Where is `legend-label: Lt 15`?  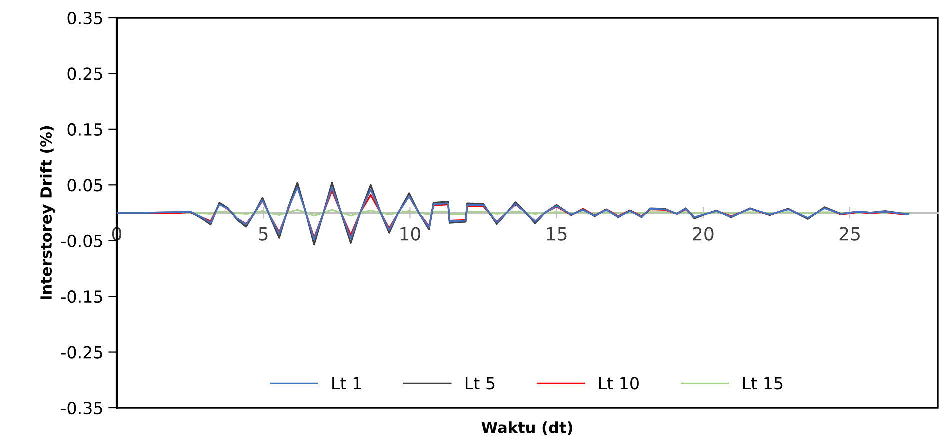
legend-label: Lt 15 is located at coordinates (763, 383).